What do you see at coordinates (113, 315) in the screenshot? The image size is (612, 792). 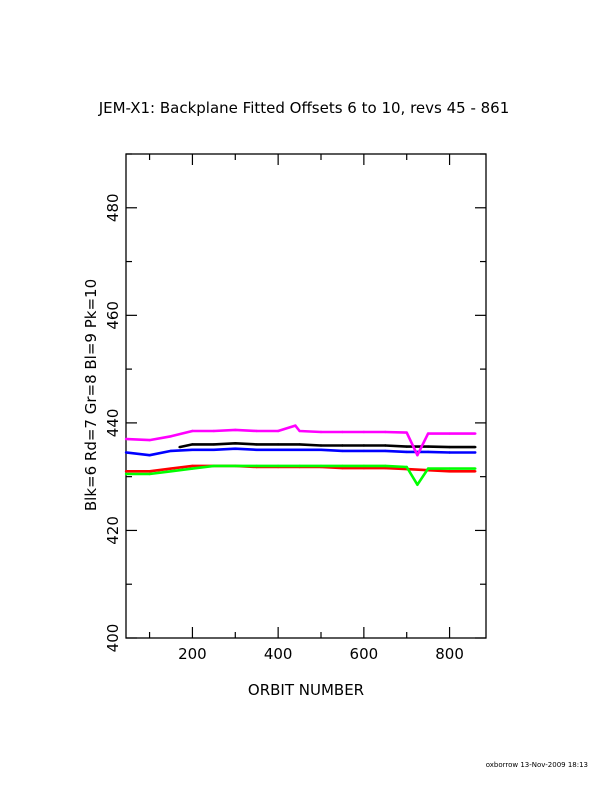 I see `y-tick-label: 460` at bounding box center [113, 315].